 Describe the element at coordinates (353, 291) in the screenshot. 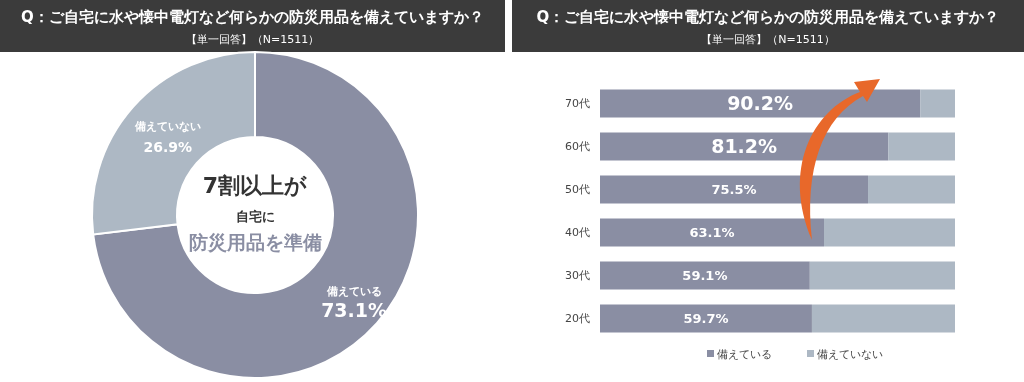

I see `slice-label: 備えている` at that location.